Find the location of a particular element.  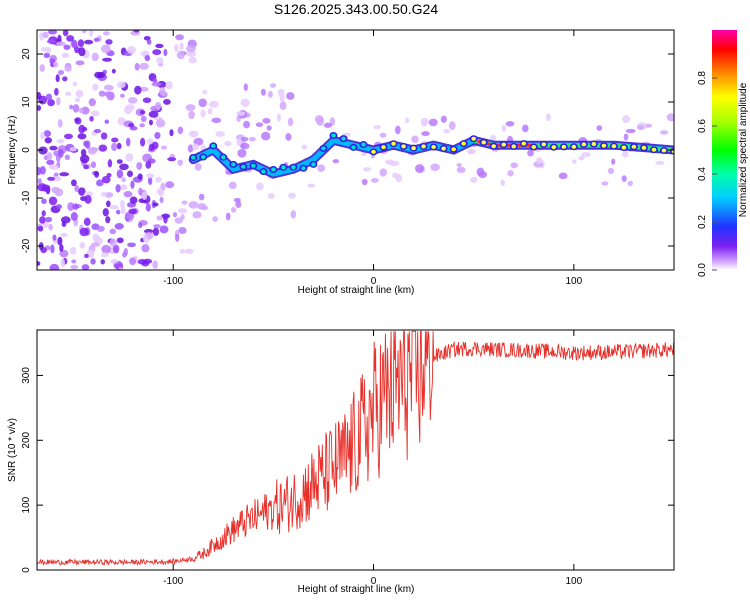

colorbar-tick-label: 0.2 is located at coordinates (702, 222).